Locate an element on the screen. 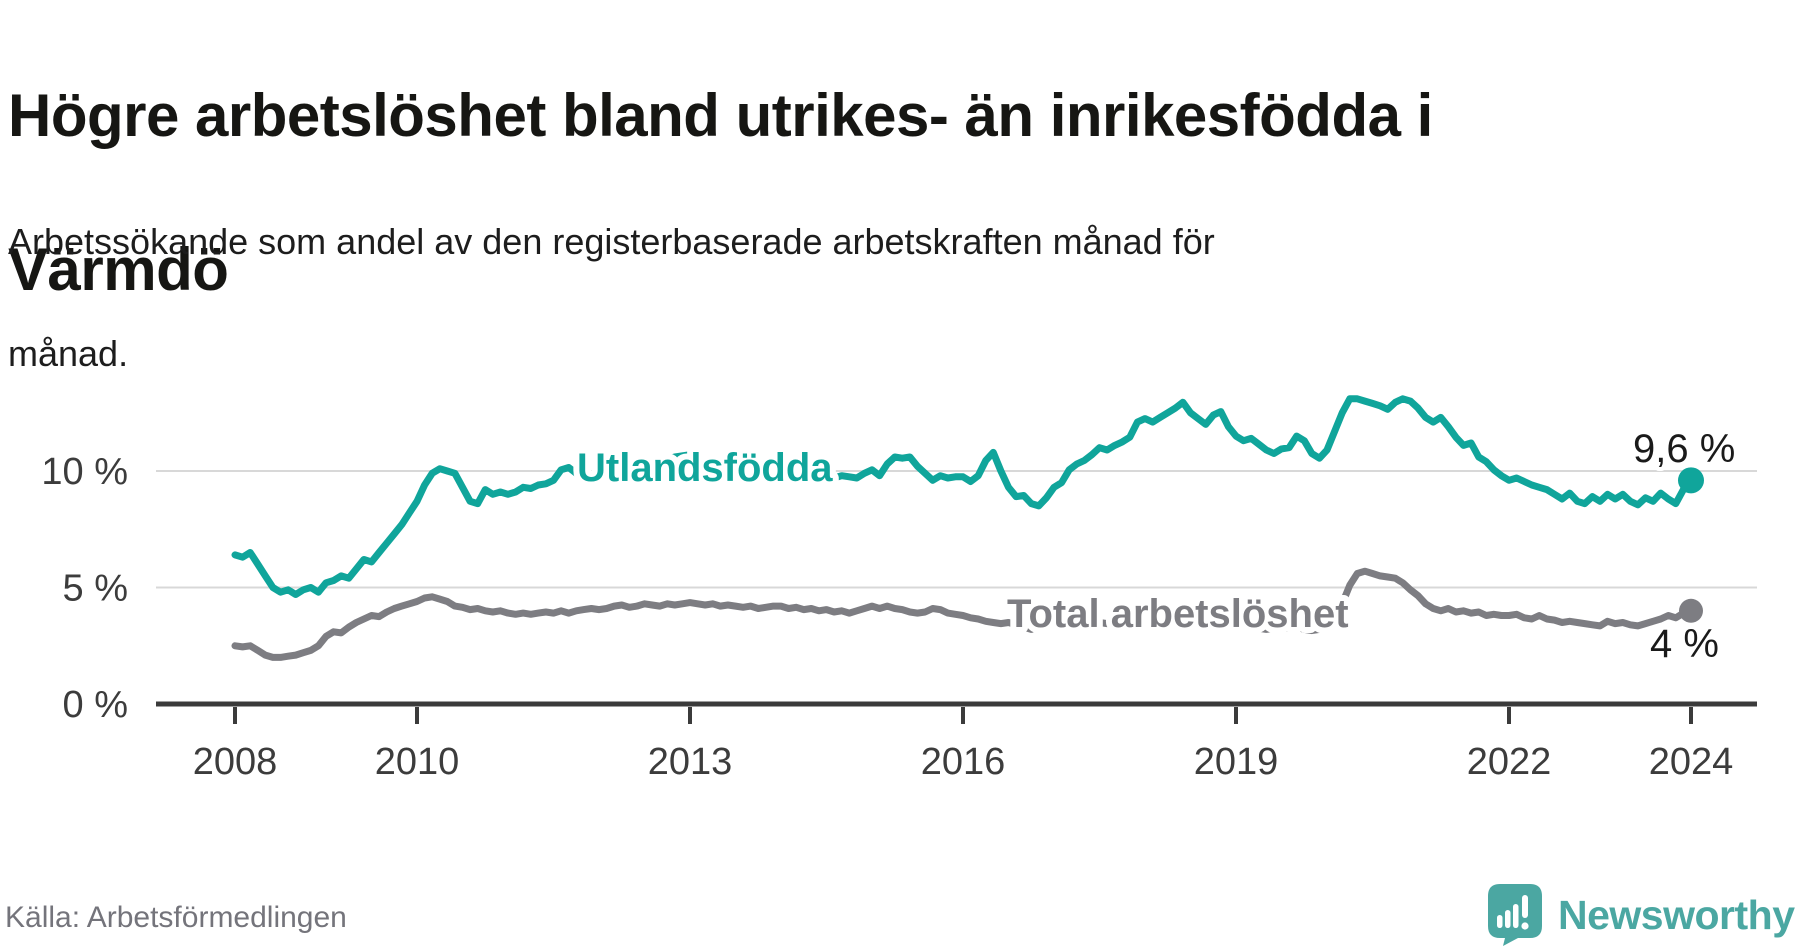 This screenshot has height=948, width=1800. x-axis-label-2016: 2016 is located at coordinates (963, 762).